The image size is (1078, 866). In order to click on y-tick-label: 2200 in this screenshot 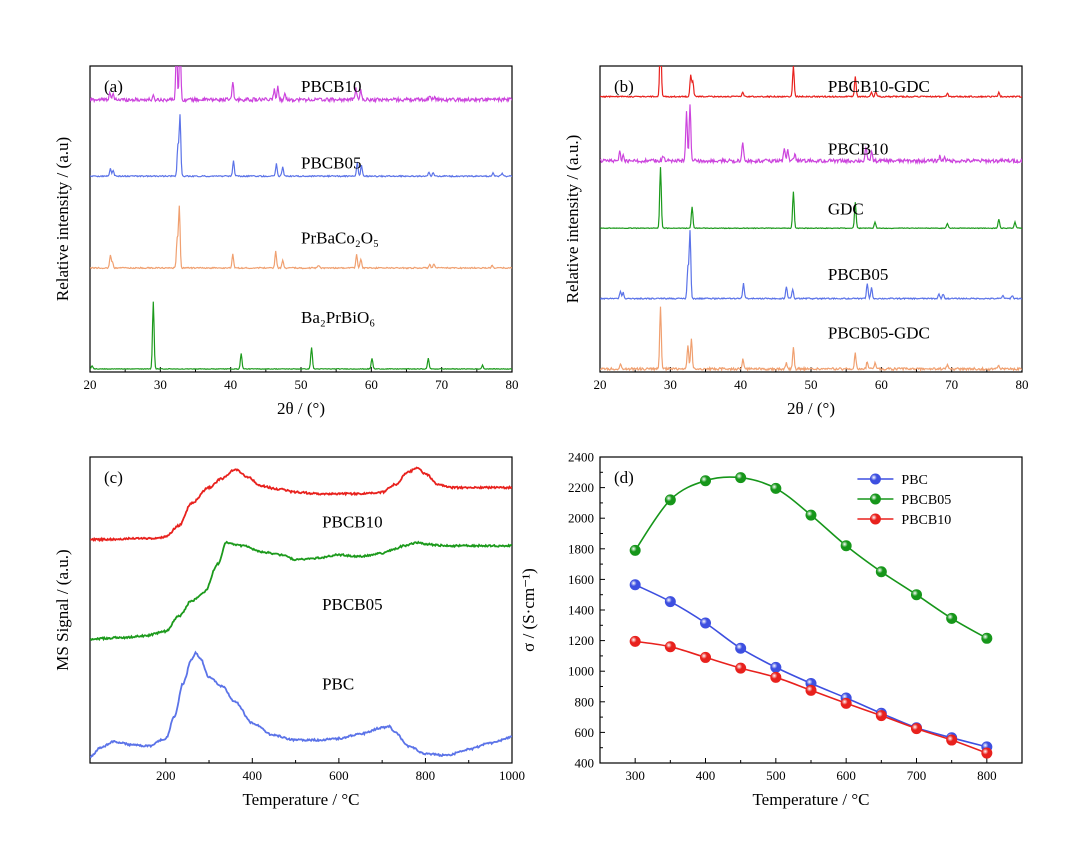, I will do `click(581, 487)`.